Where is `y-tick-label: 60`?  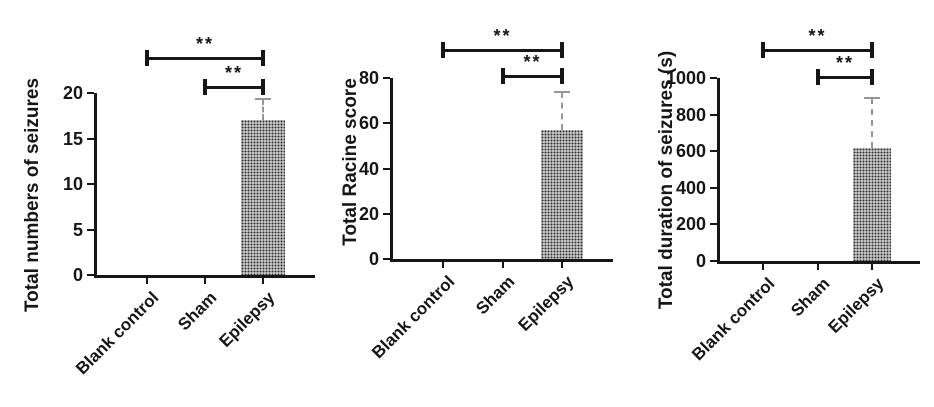 y-tick-label: 60 is located at coordinates (368, 123).